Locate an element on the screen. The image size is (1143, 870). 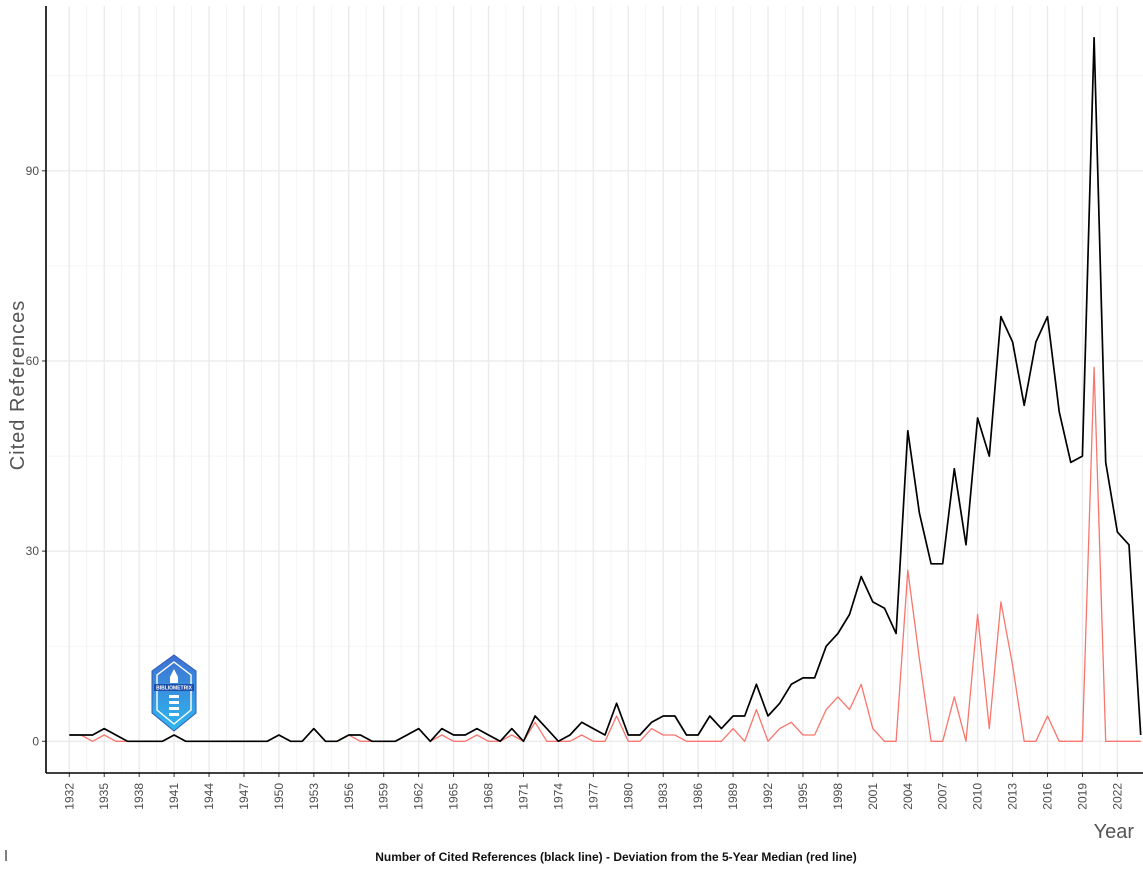
x-tick-label: 1965 is located at coordinates (454, 796).